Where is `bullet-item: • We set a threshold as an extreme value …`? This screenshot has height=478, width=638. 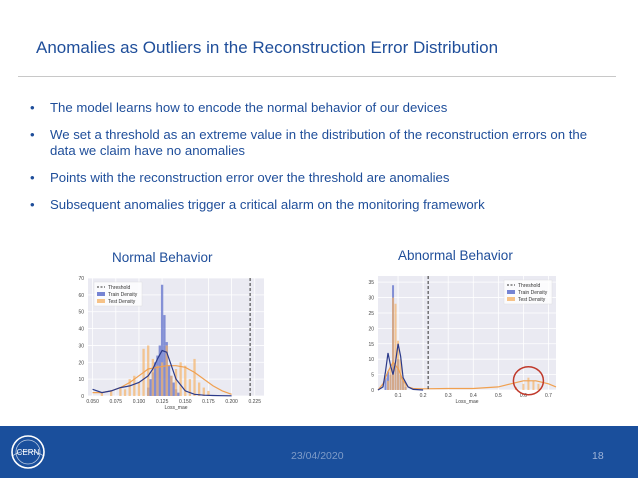
bullet-item: • We set a threshold as an extreme value … is located at coordinates (320, 143).